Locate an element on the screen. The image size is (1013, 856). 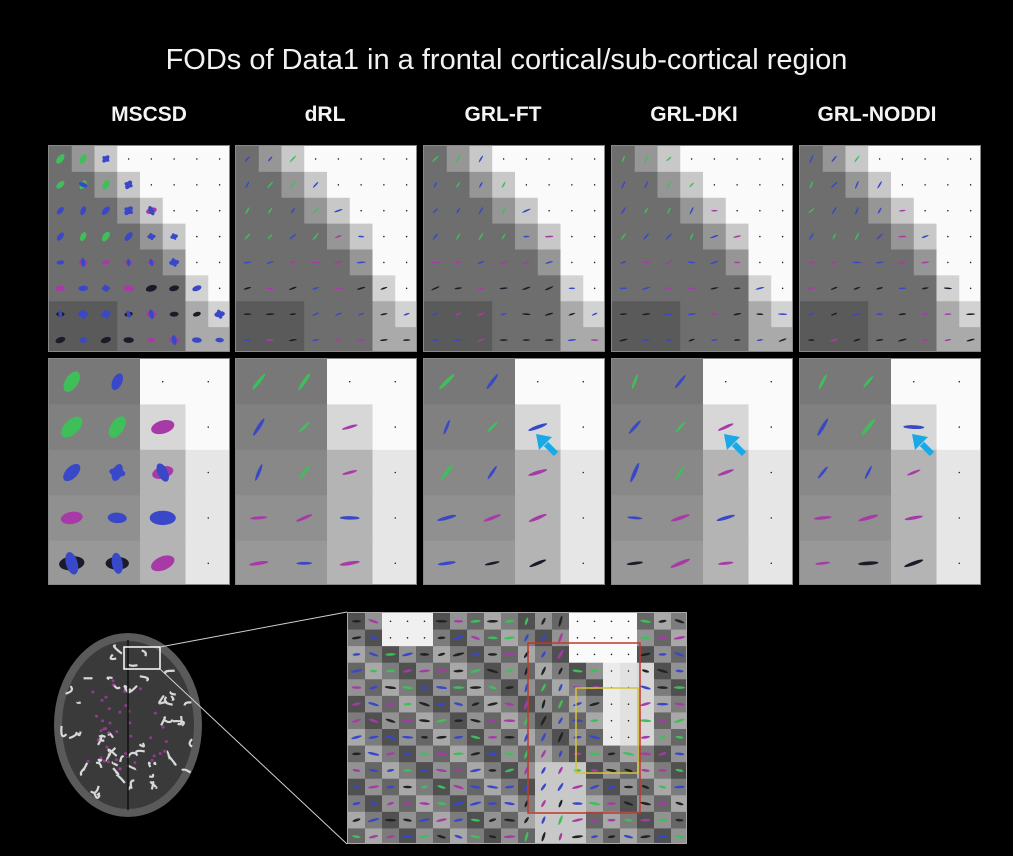
fod-grid-large-mscsd is located at coordinates (139, 248).